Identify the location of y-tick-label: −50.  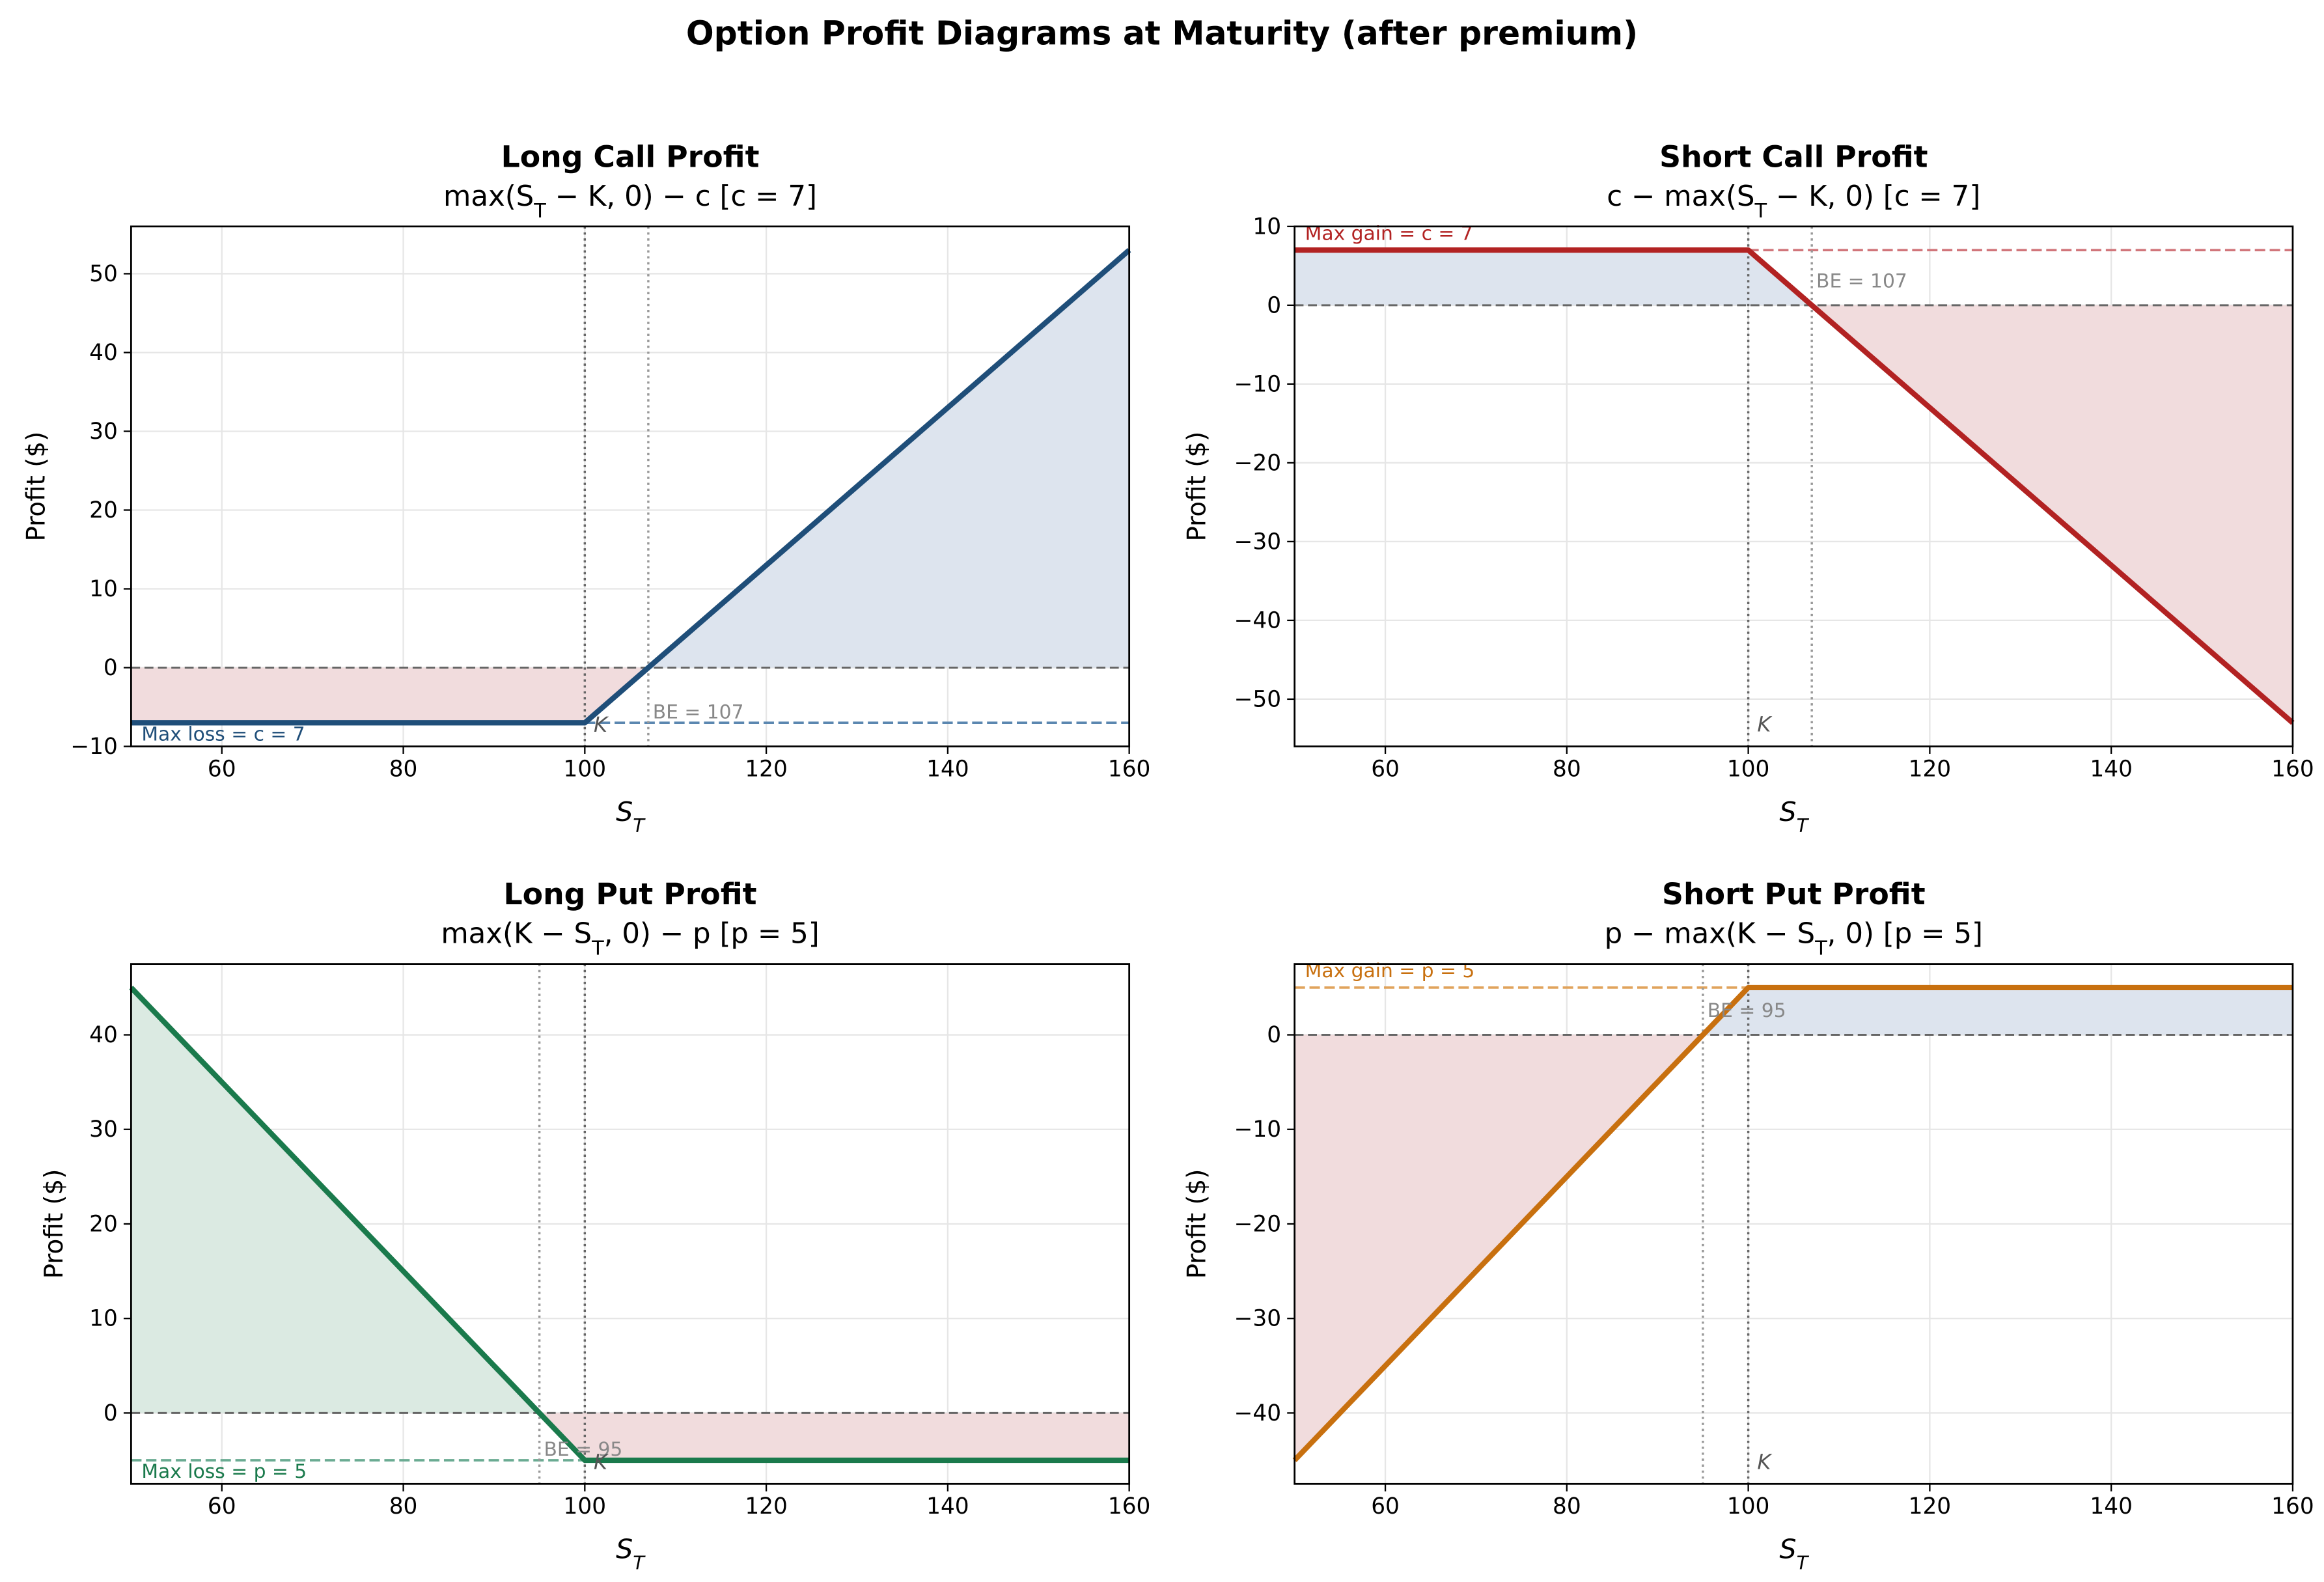
(1257, 699).